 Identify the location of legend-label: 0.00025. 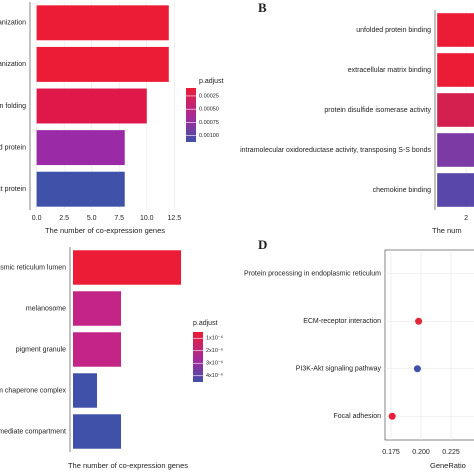
(209, 96).